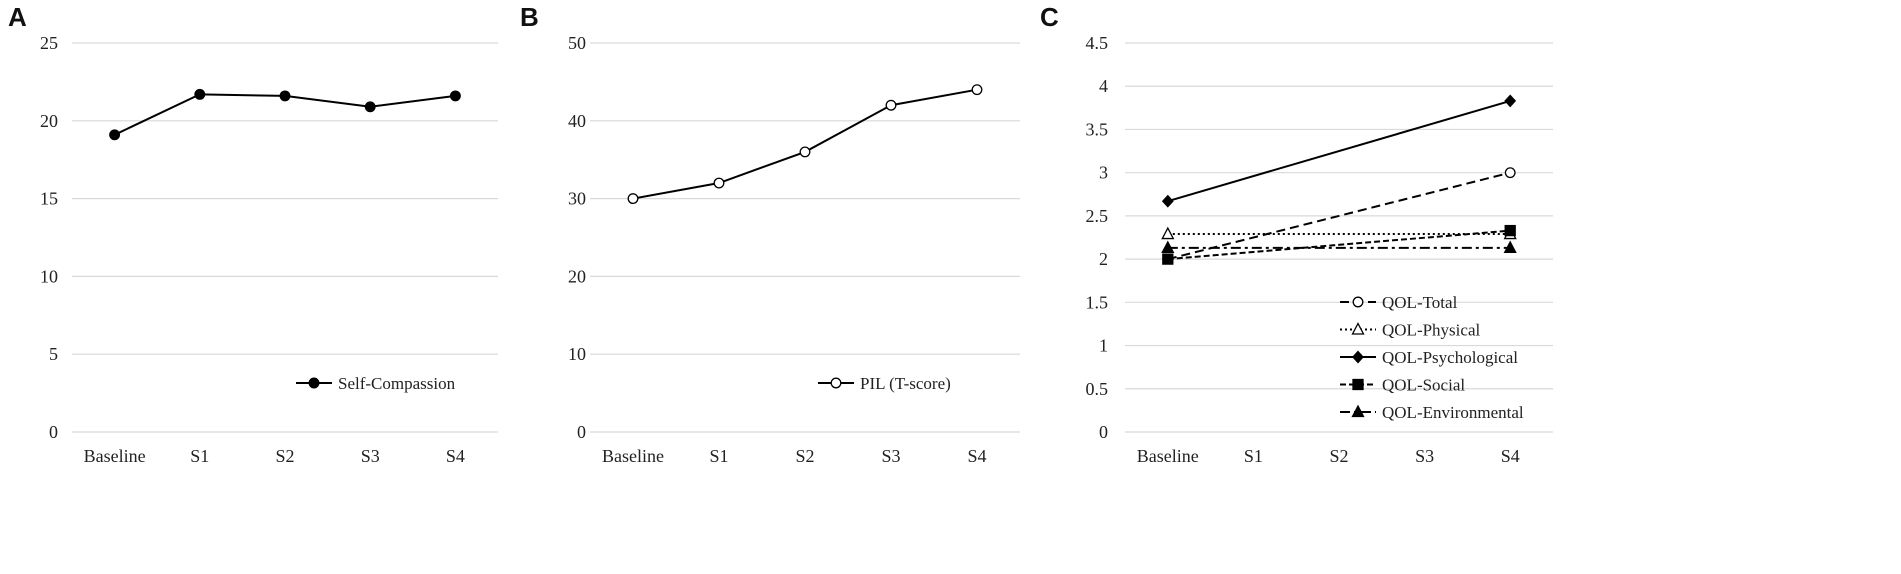  I want to click on y-tick-label: 4, so click(1103, 86).